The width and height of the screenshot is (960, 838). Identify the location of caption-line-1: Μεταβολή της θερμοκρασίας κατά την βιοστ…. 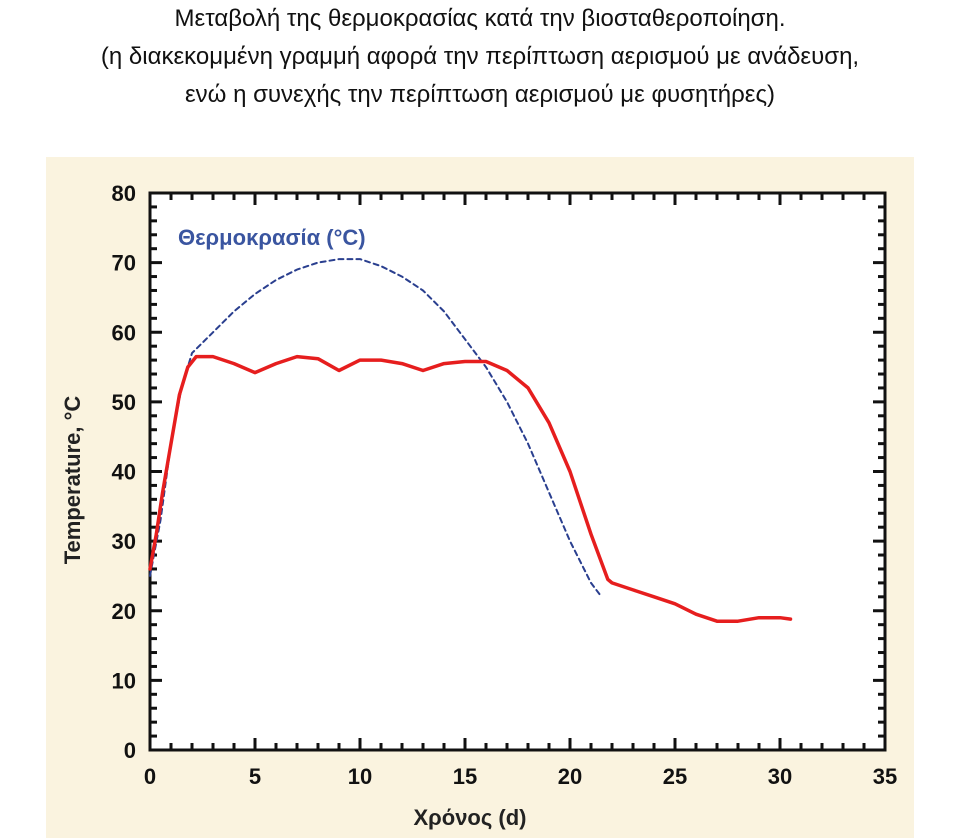
(480, 18).